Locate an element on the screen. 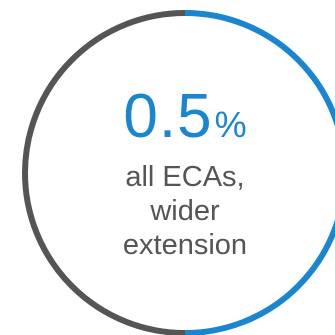 This screenshot has width=335, height=335. value-unit: % is located at coordinates (230, 124).